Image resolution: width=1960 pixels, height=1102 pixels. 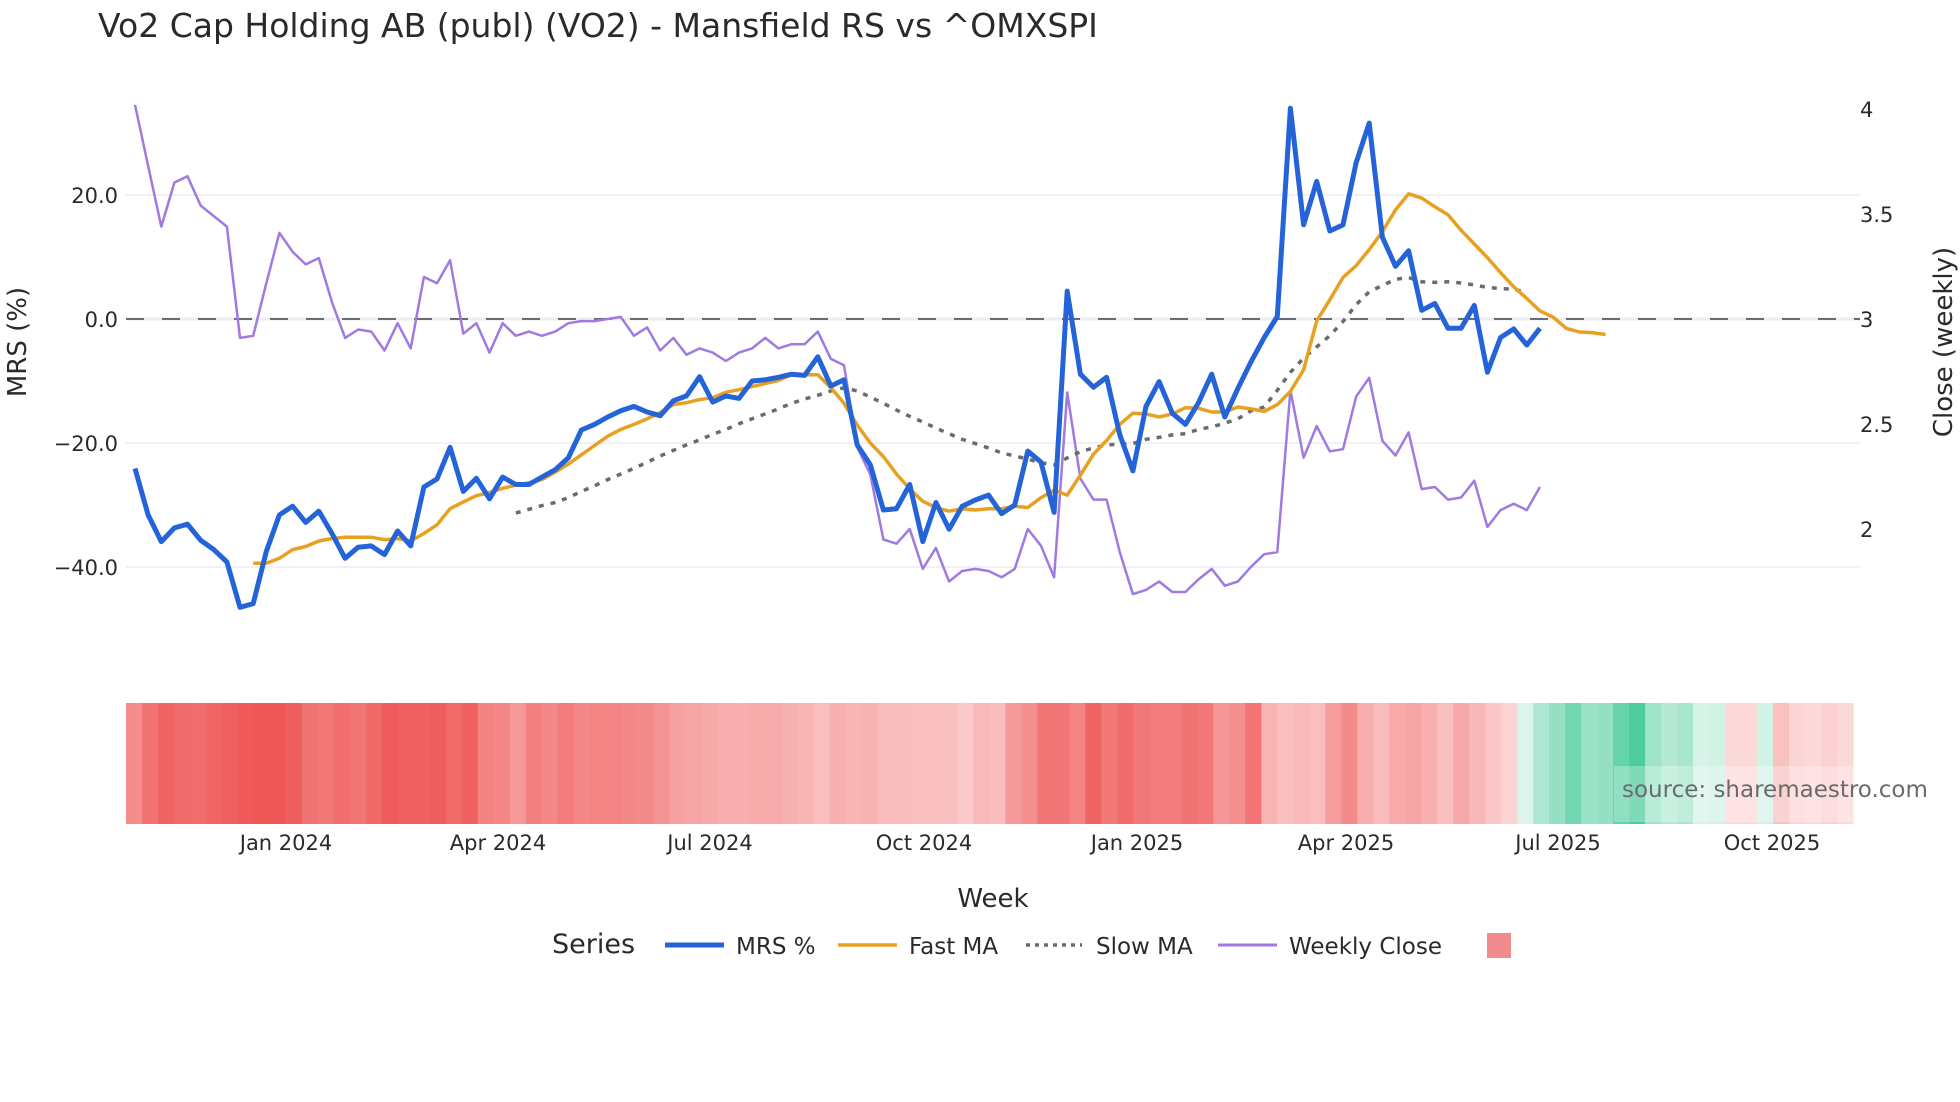 I want to click on x-tick-label: Jan 2025, so click(x=1136, y=843).